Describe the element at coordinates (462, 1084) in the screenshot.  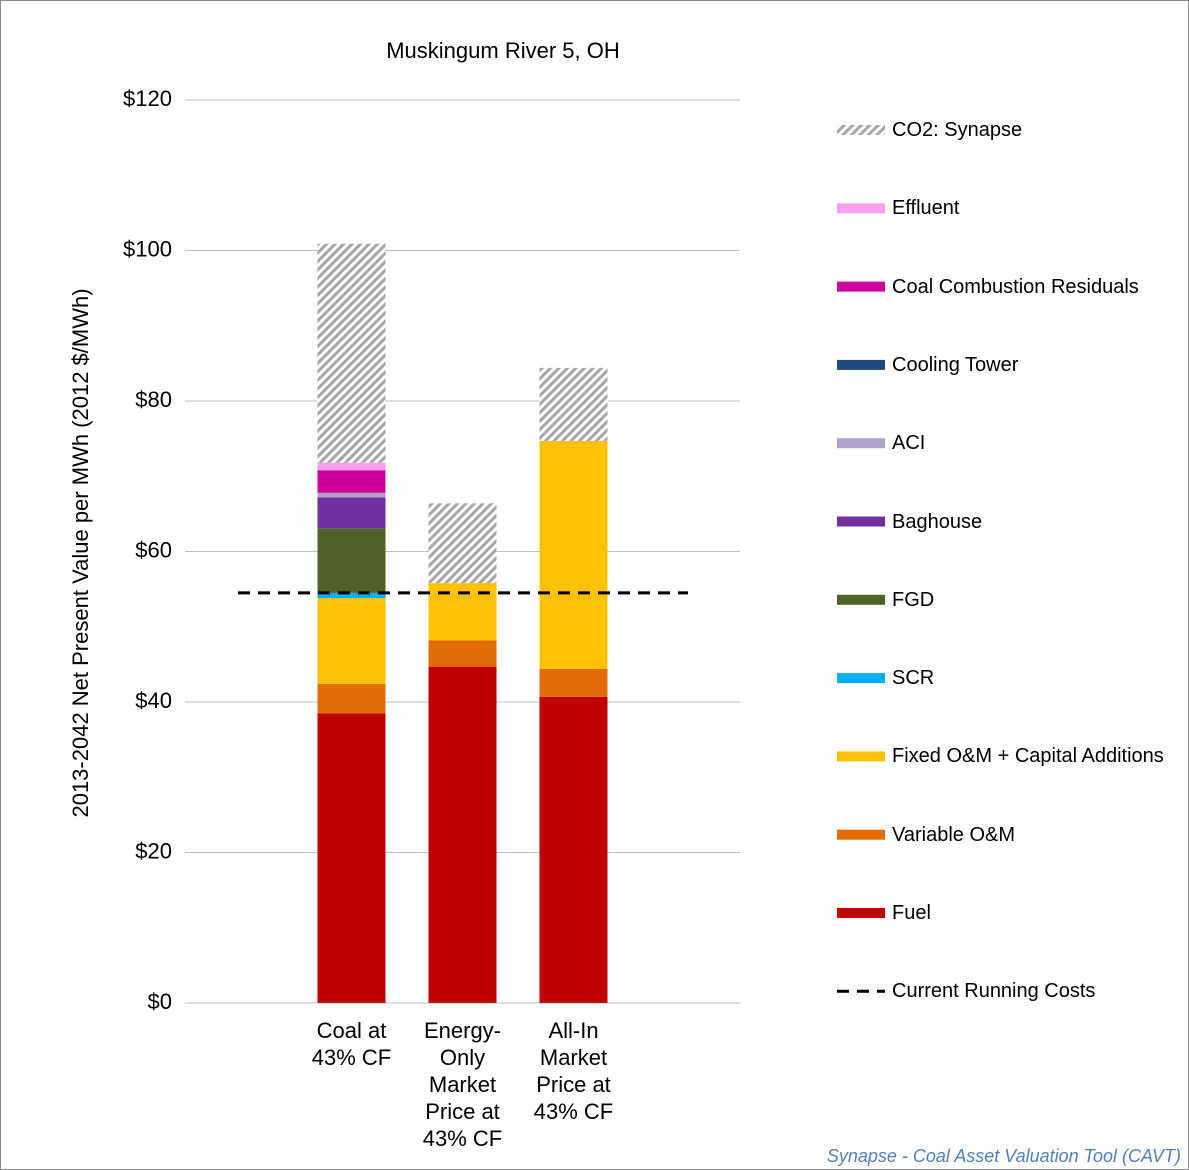
I see `x-tick-label: Energy-Only Market Price at 43% CF` at that location.